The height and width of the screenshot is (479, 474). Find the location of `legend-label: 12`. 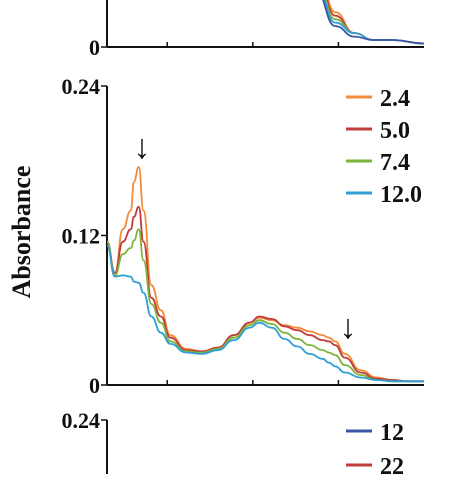

legend-label: 12 is located at coordinates (392, 433).